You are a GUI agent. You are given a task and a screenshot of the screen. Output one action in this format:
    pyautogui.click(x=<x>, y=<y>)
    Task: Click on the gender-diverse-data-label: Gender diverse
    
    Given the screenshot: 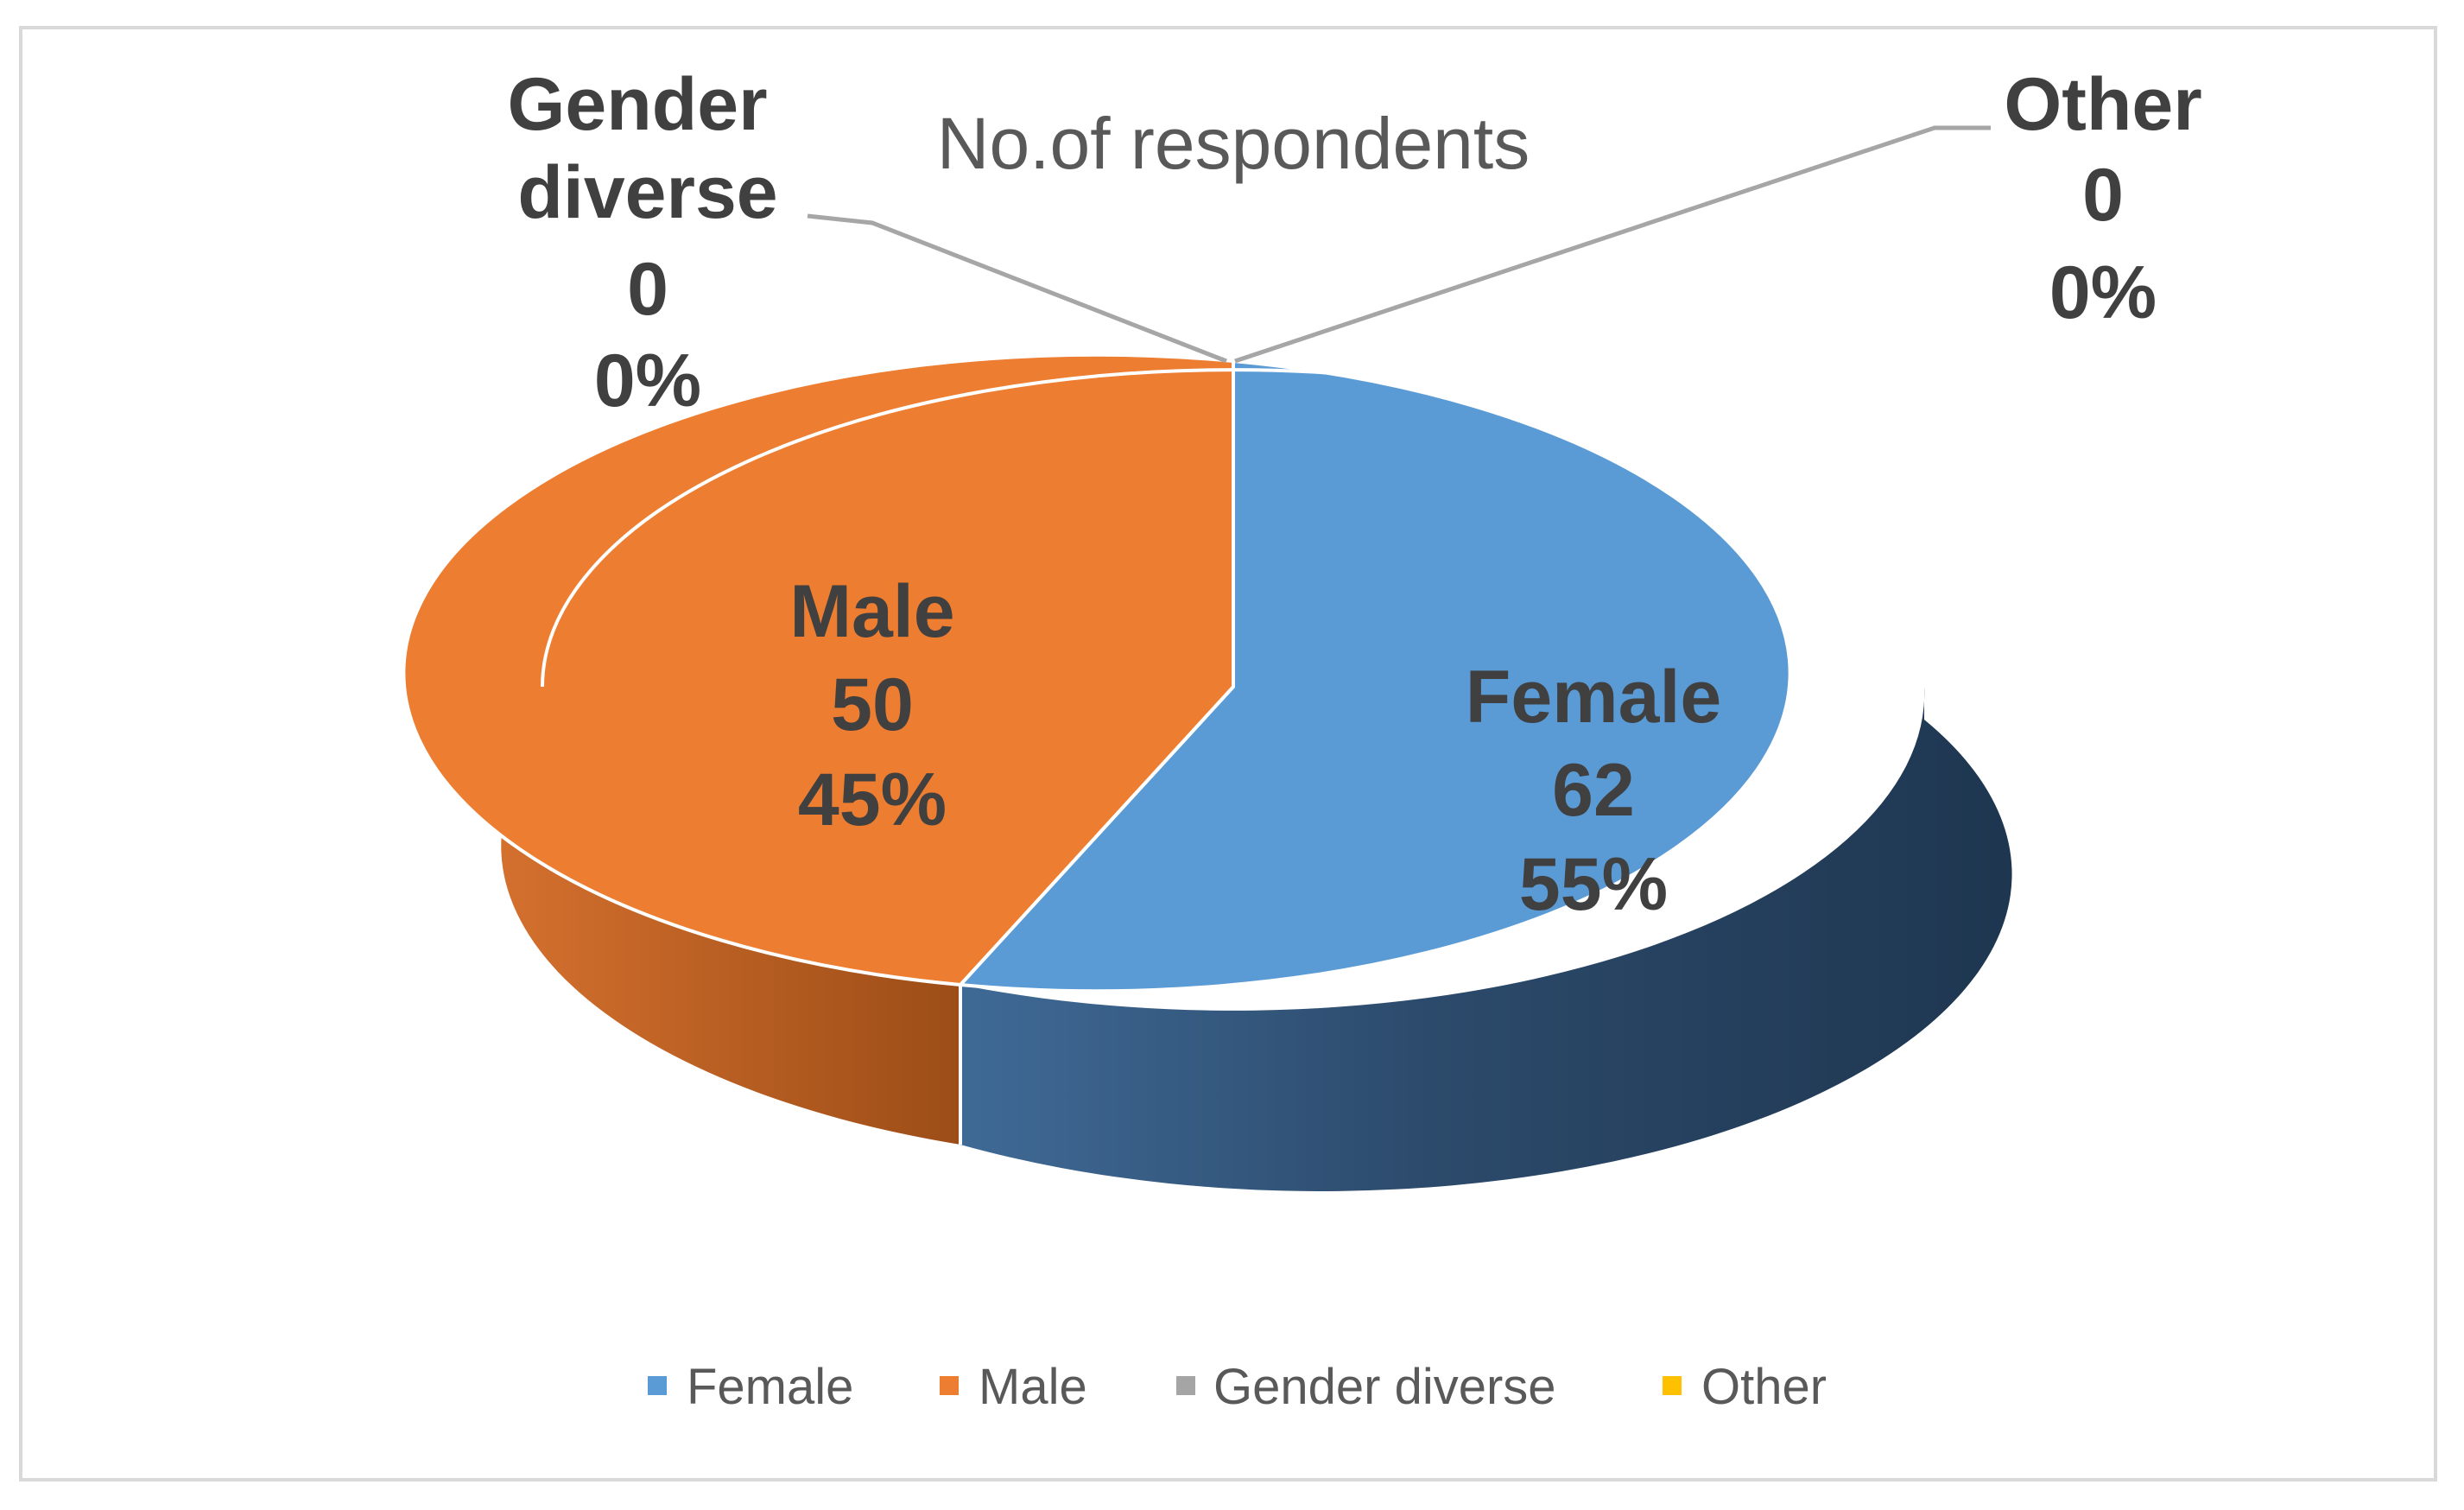 What is the action you would take?
    pyautogui.click(x=648, y=149)
    